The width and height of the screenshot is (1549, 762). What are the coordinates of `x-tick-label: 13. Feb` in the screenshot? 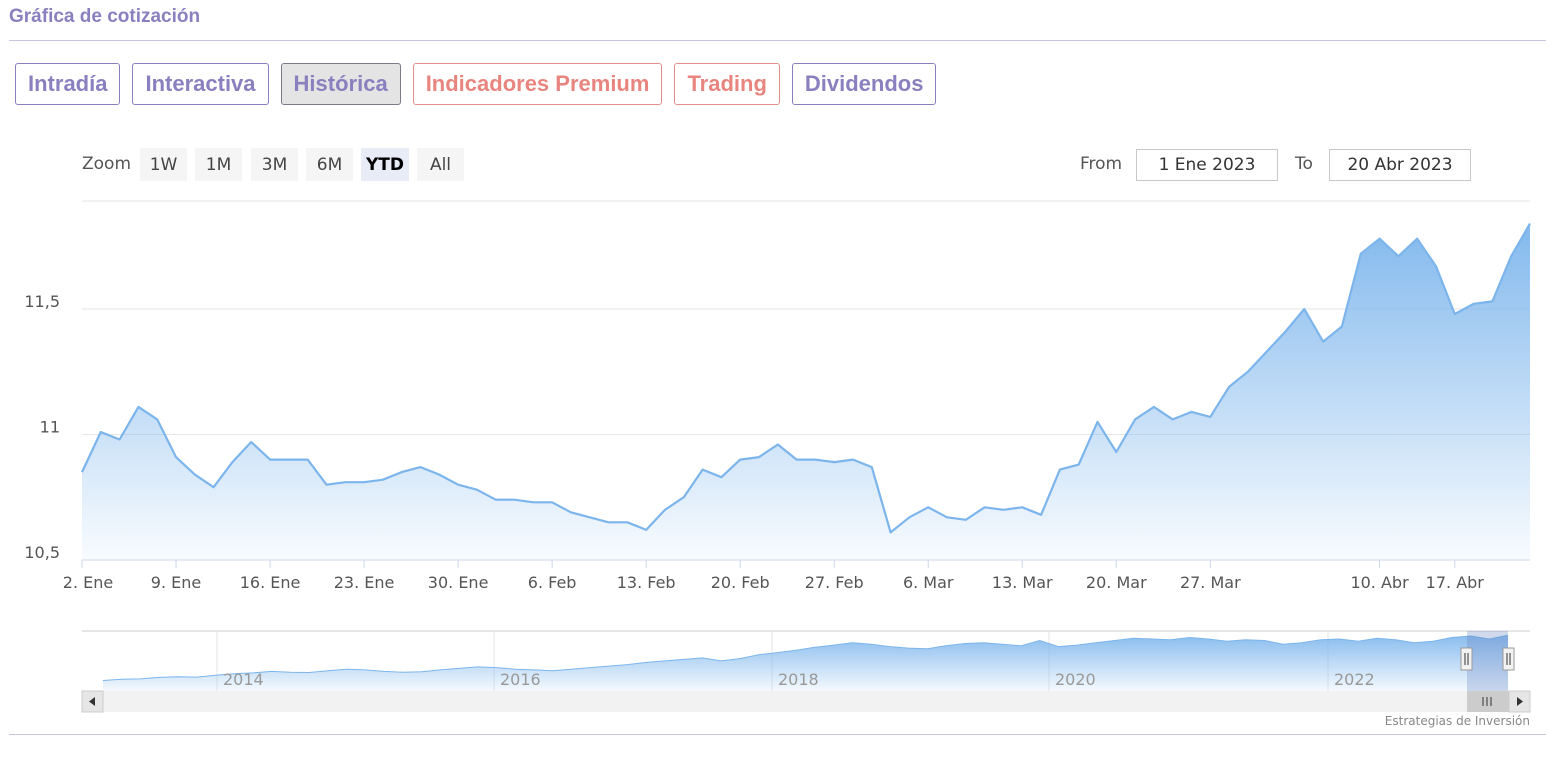 It's located at (646, 582).